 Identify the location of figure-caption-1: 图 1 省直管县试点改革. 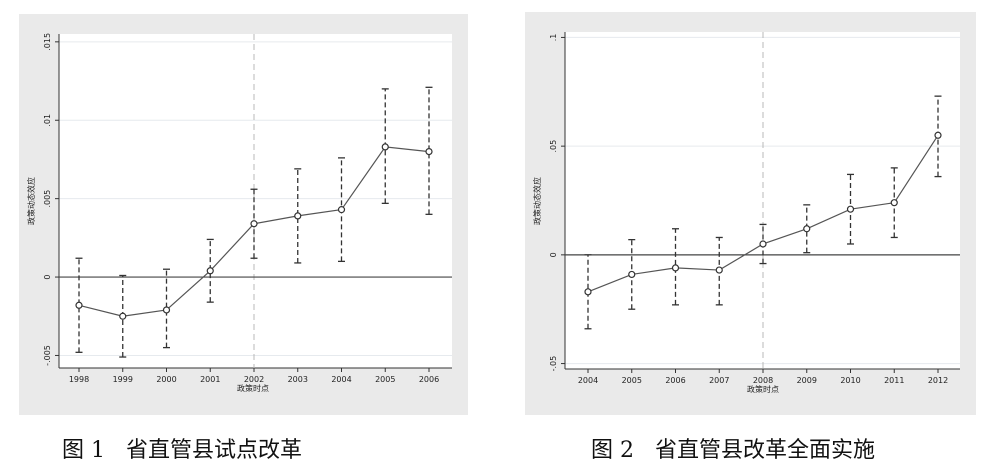
(182, 450).